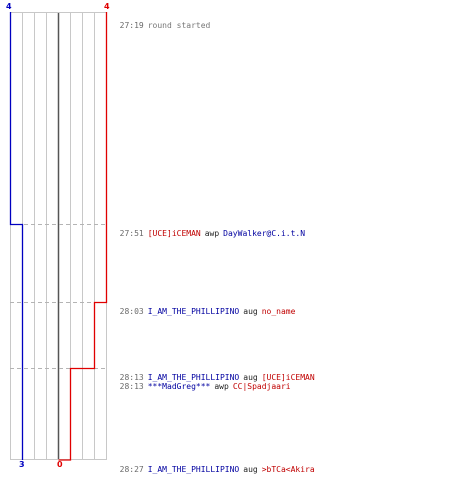 Image resolution: width=450 pixels, height=500 pixels. Describe the element at coordinates (9, 6) in the screenshot. I see `blue-start-score: 4` at that location.